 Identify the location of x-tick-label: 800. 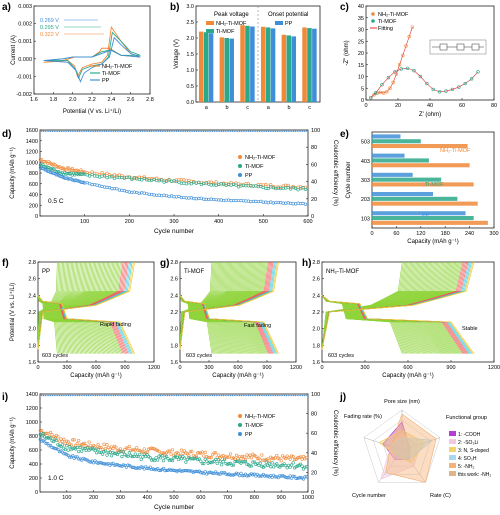
(254, 498).